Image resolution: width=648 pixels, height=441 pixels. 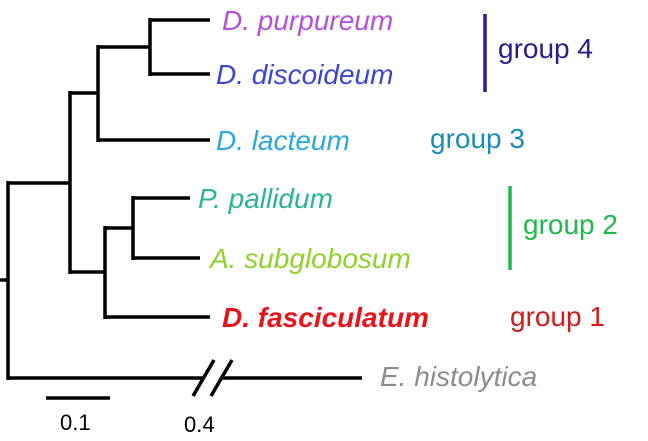 I want to click on group-label: group 2, so click(x=570, y=224).